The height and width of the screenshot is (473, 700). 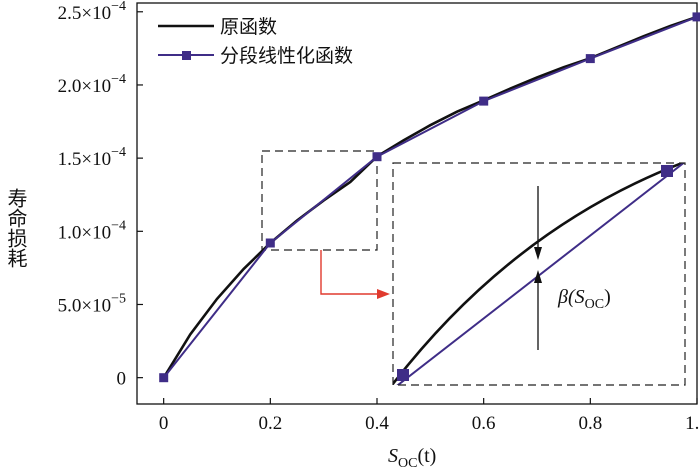 What do you see at coordinates (84, 86) in the screenshot?
I see `y-tick-mantissa: 2.0×10` at bounding box center [84, 86].